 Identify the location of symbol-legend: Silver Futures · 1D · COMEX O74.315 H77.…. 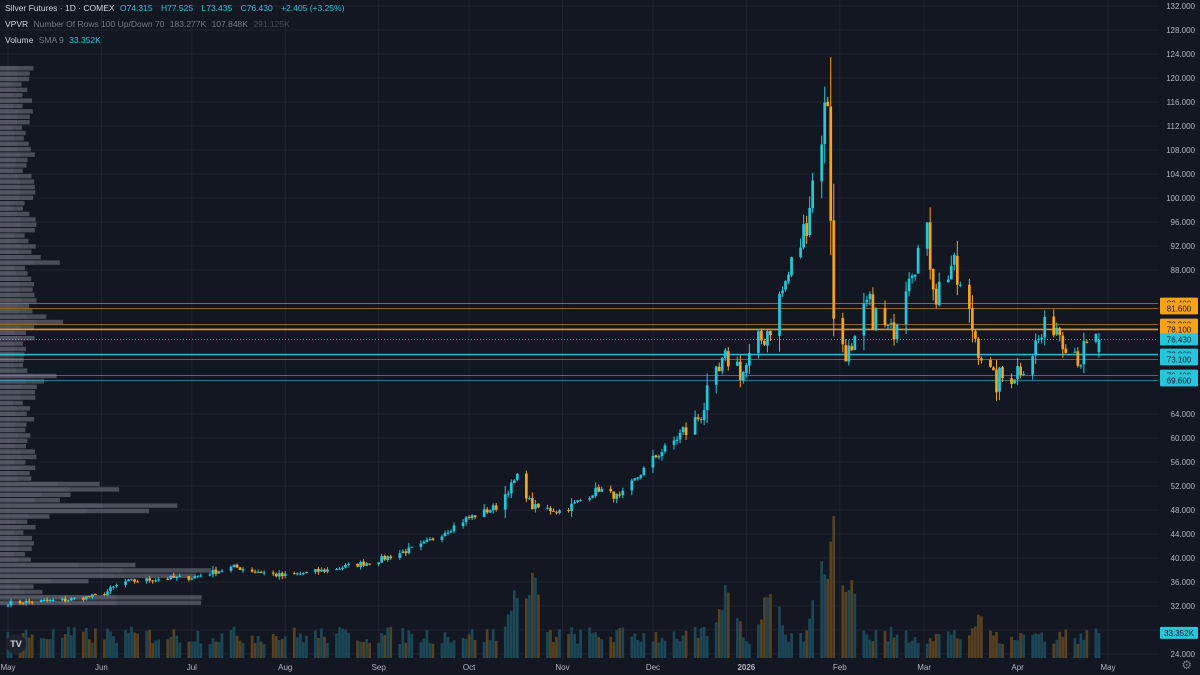
(176, 8).